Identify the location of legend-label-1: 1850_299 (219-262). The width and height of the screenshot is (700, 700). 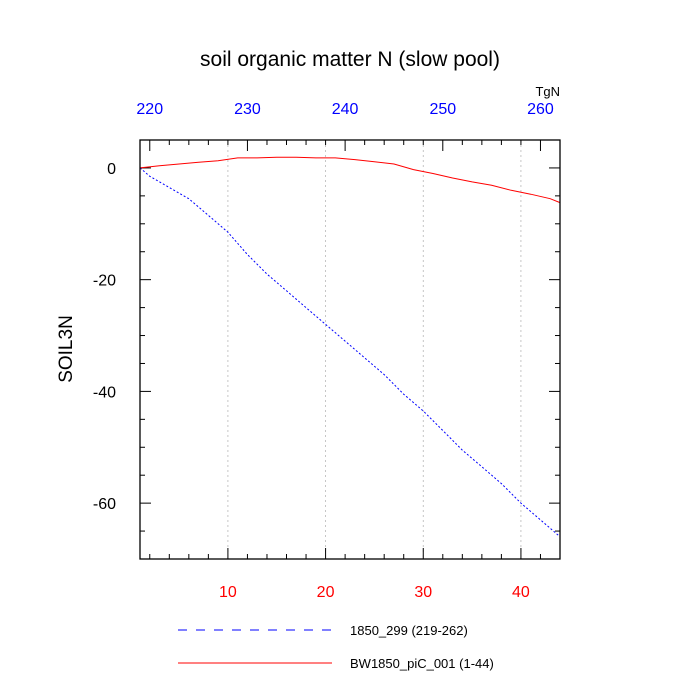
(409, 630).